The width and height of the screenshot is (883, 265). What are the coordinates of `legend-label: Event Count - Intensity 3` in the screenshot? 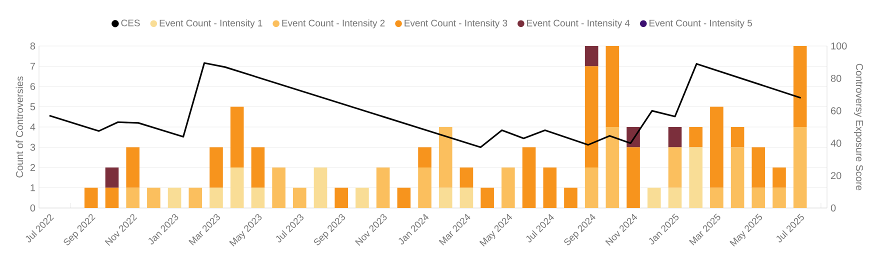 It's located at (456, 23).